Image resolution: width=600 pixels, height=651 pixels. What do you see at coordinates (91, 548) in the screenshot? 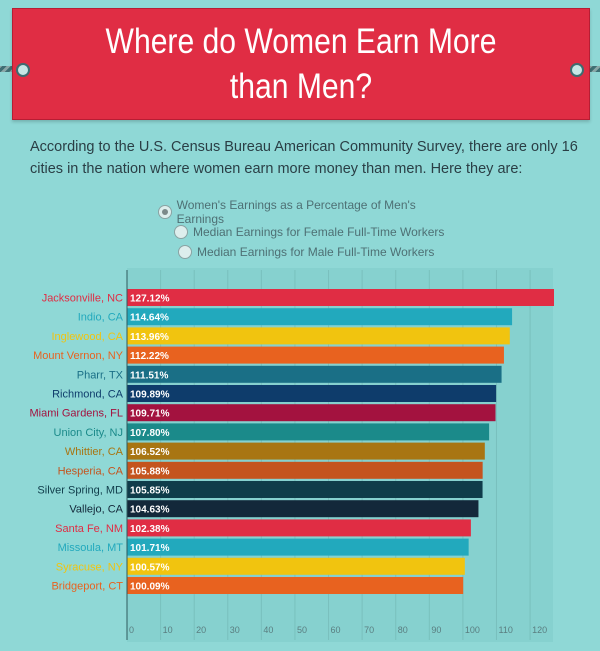
I see `category-label: Missoula, MT` at bounding box center [91, 548].